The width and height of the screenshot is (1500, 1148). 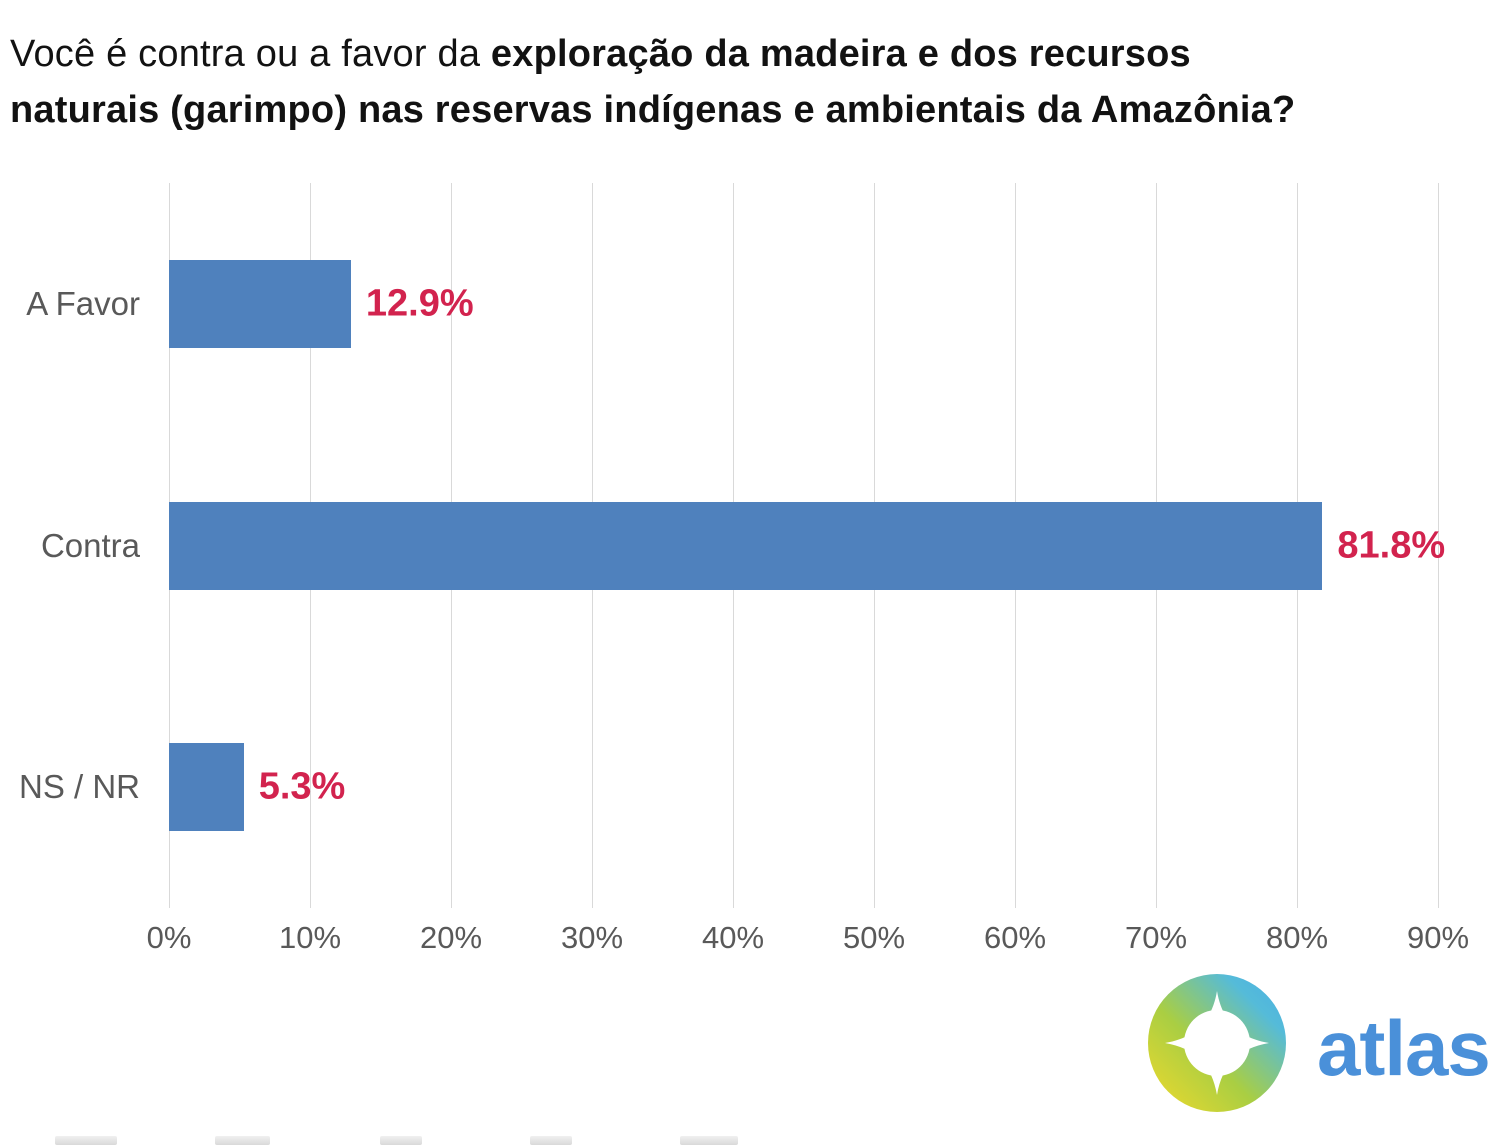 I want to click on value-label: 5.3%, so click(x=302, y=786).